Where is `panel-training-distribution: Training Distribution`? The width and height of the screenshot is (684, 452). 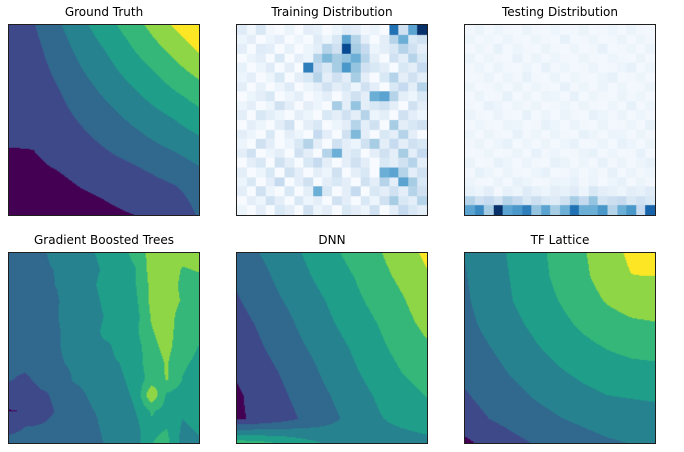 panel-training-distribution: Training Distribution is located at coordinates (332, 110).